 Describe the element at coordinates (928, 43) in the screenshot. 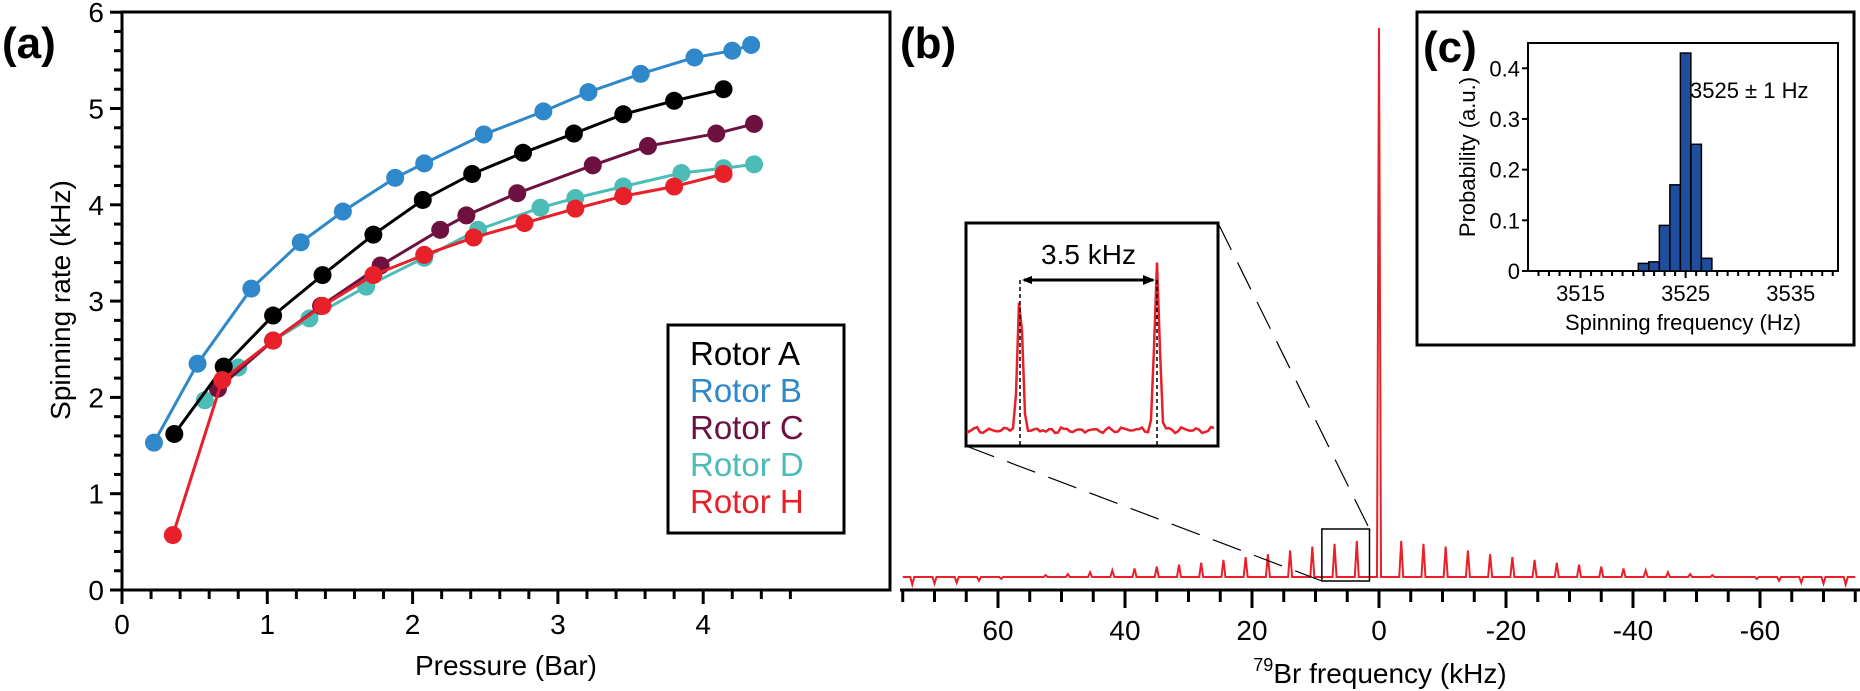

I see `panel-b-label: (b)` at that location.